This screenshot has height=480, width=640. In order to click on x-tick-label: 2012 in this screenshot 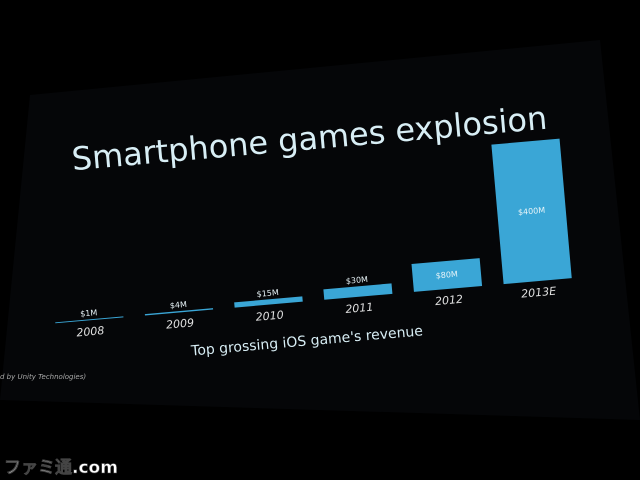, I will do `click(448, 300)`.